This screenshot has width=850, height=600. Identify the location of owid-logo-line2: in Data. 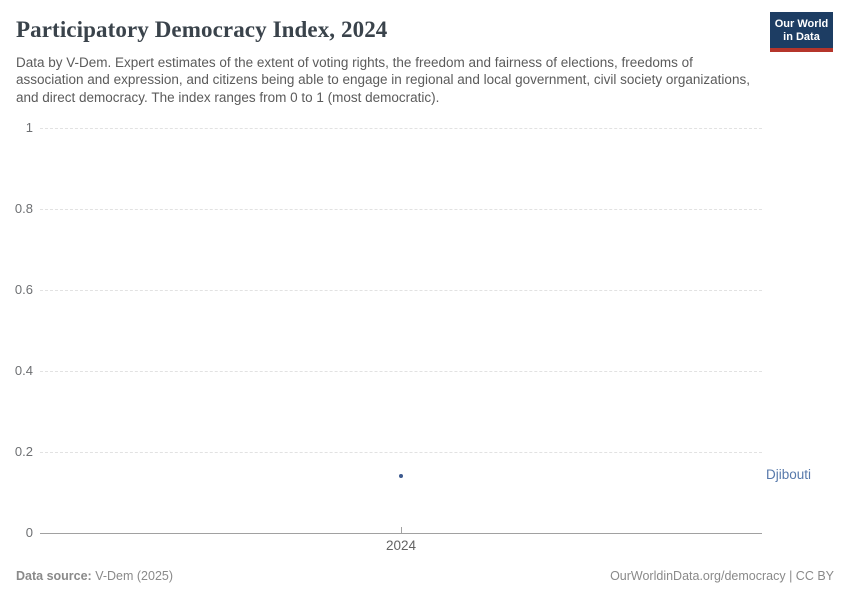
(801, 37).